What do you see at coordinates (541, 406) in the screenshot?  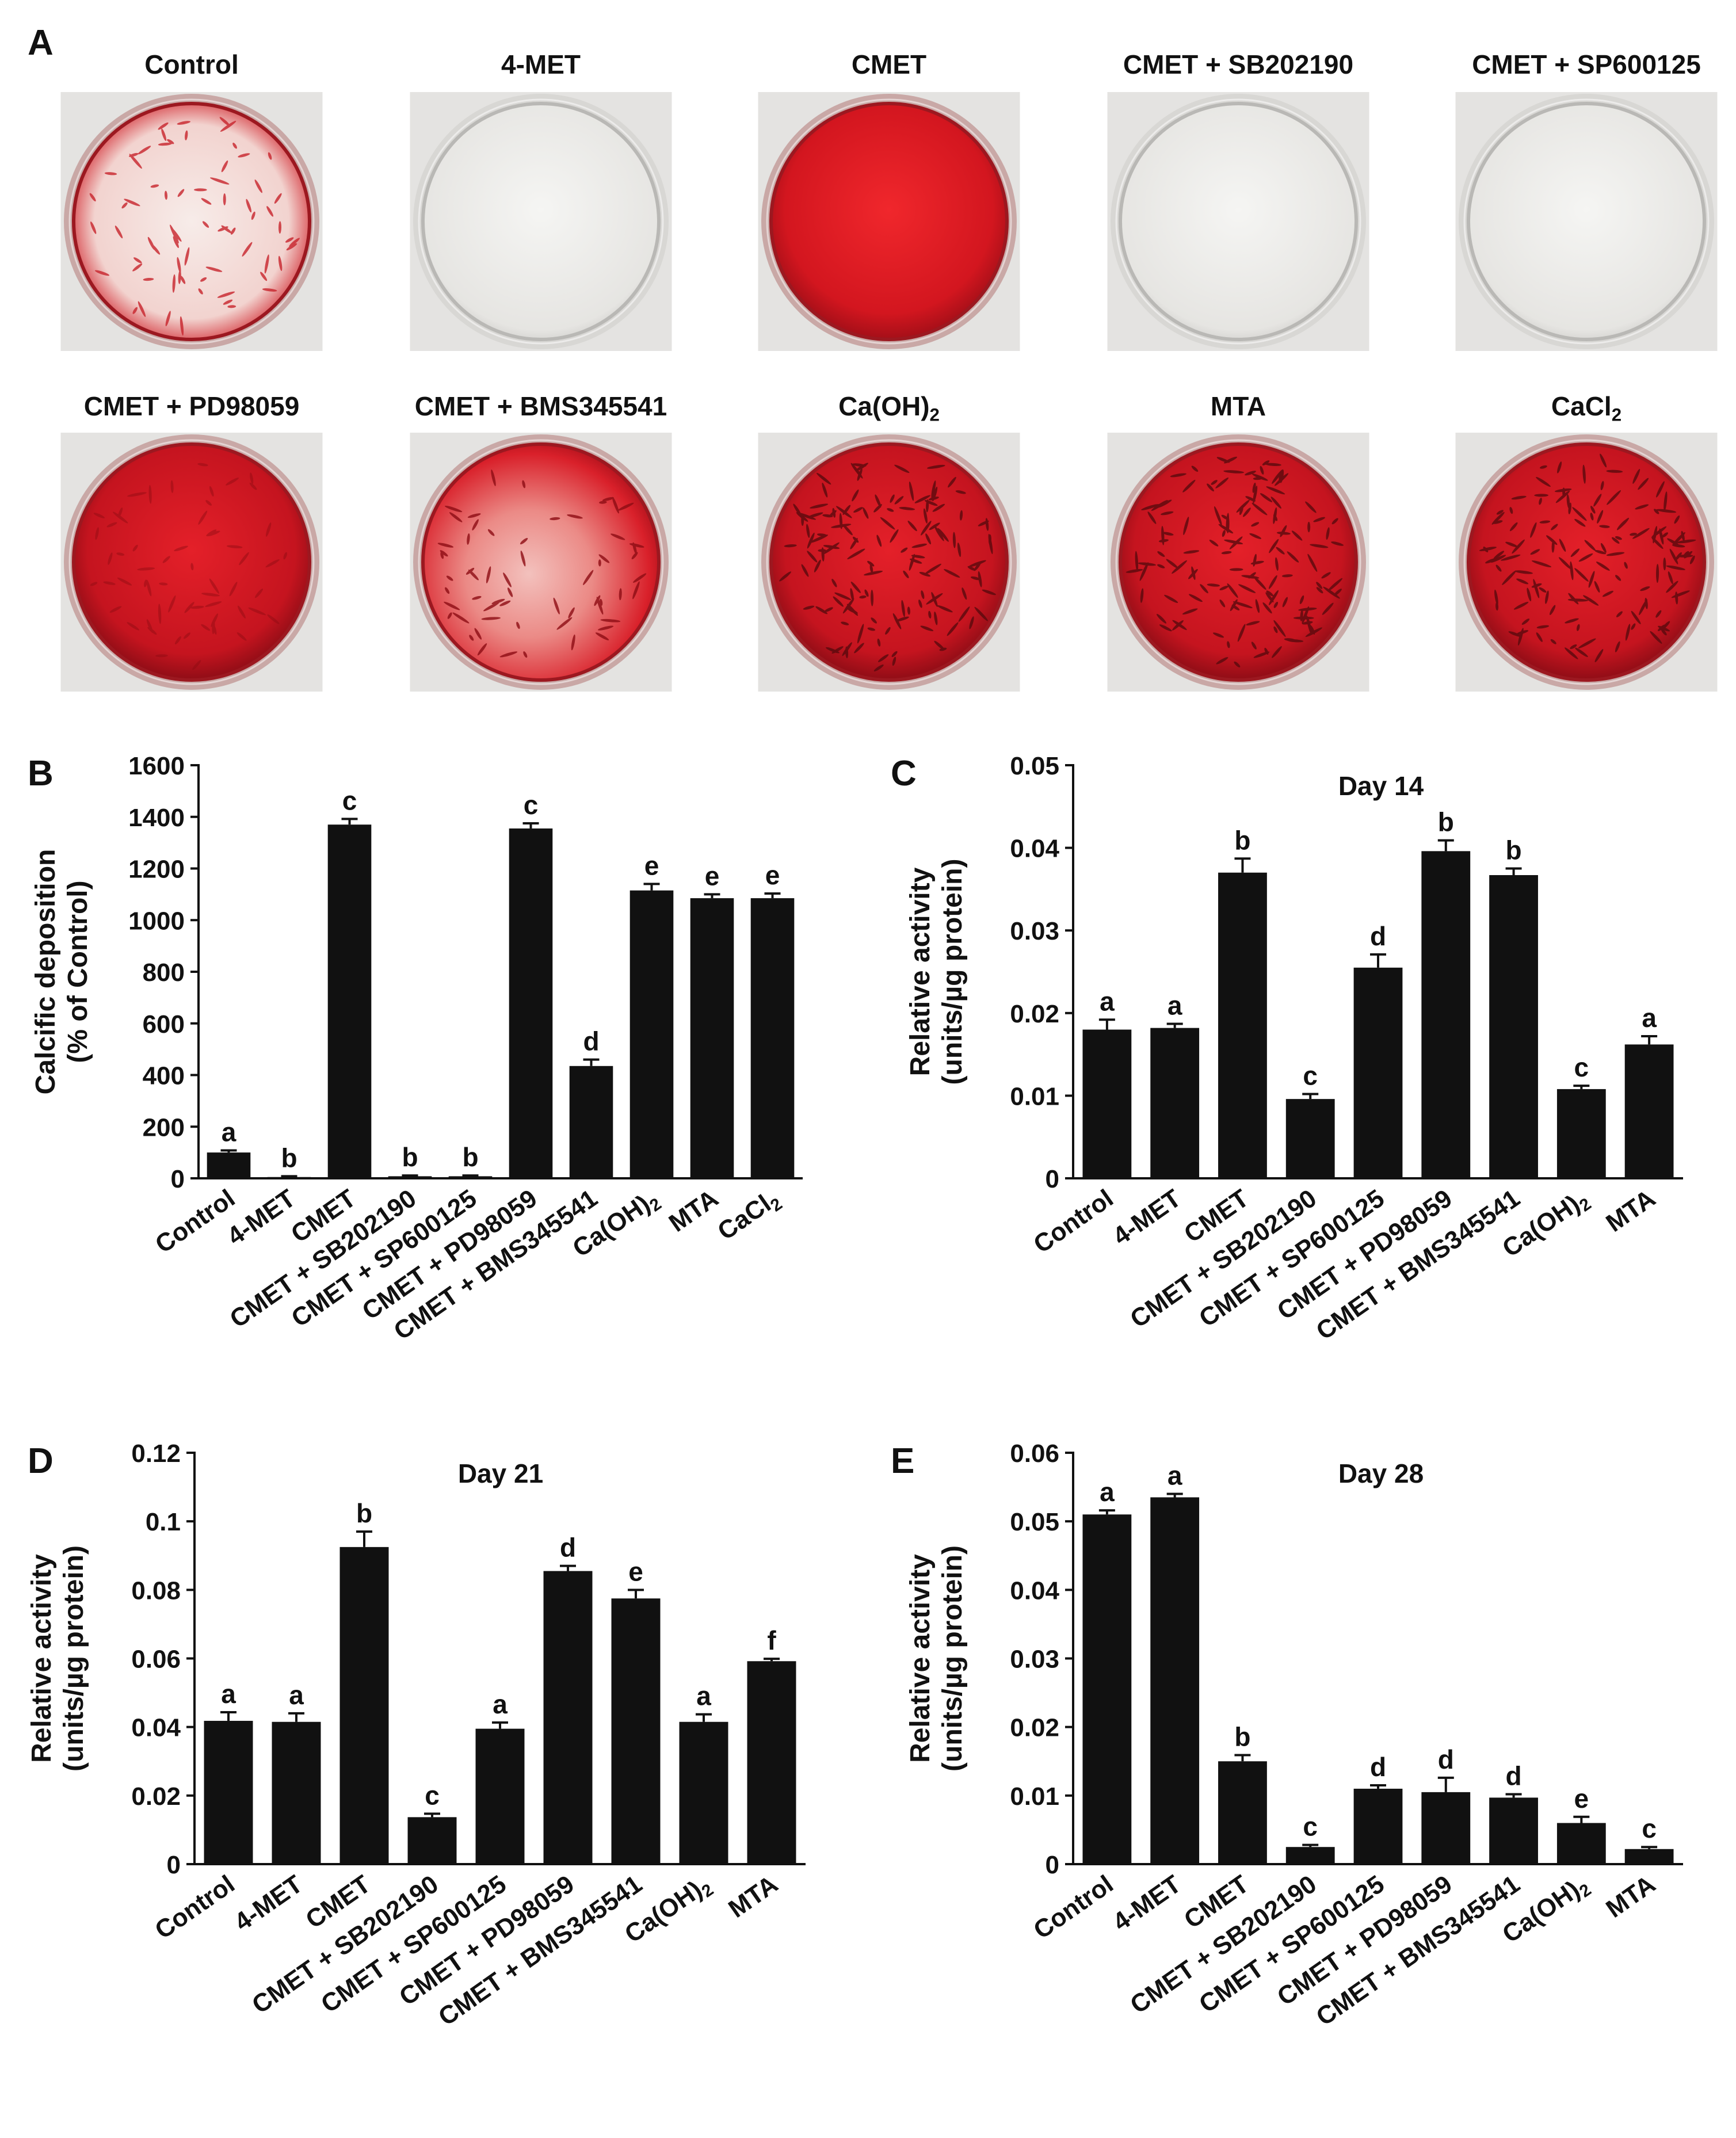 I see `dish-label: CMET + BMS345541` at bounding box center [541, 406].